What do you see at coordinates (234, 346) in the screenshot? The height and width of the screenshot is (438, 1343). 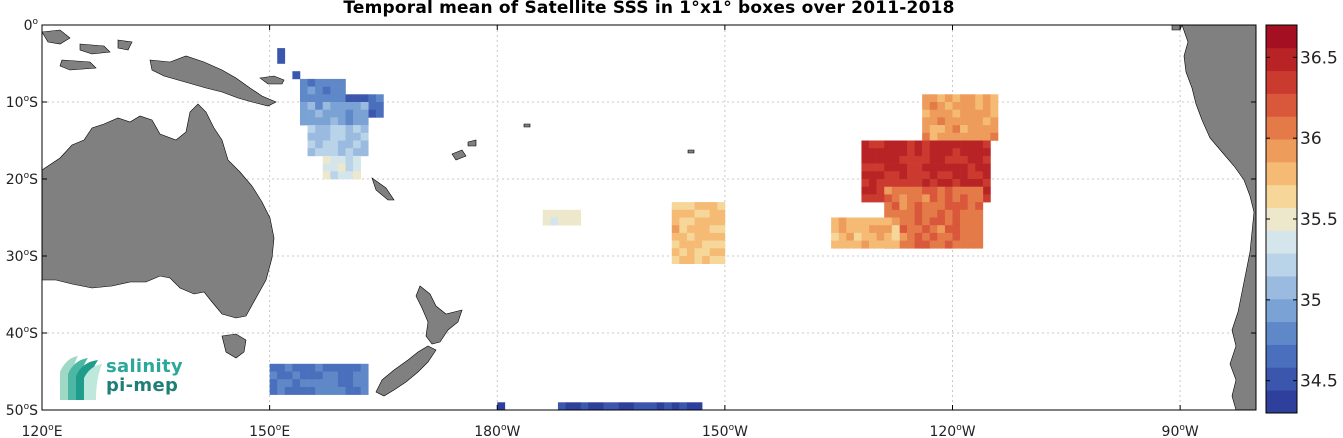 I see `land-tasmania` at bounding box center [234, 346].